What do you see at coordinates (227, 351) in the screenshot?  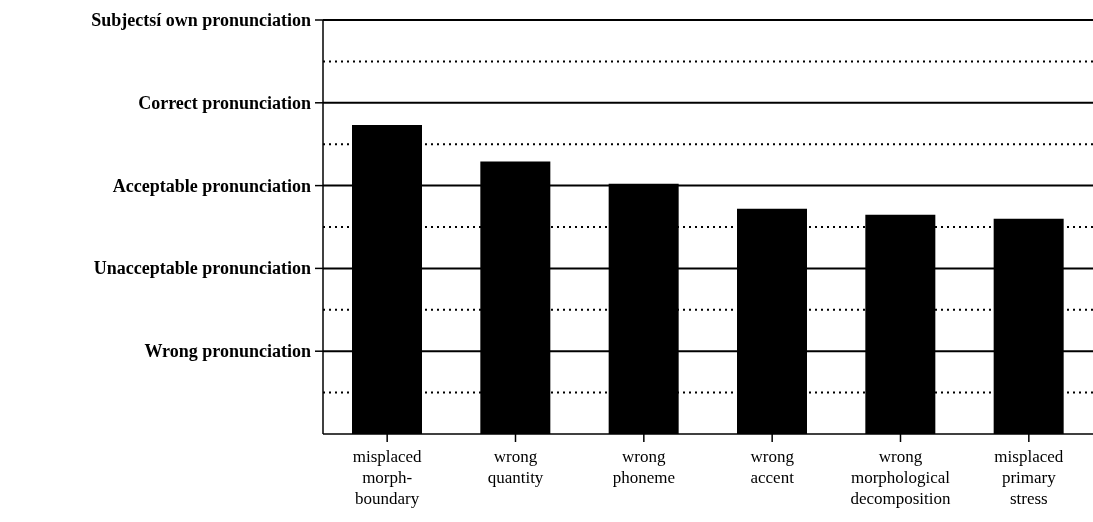 I see `text: Wrong pronunciation` at bounding box center [227, 351].